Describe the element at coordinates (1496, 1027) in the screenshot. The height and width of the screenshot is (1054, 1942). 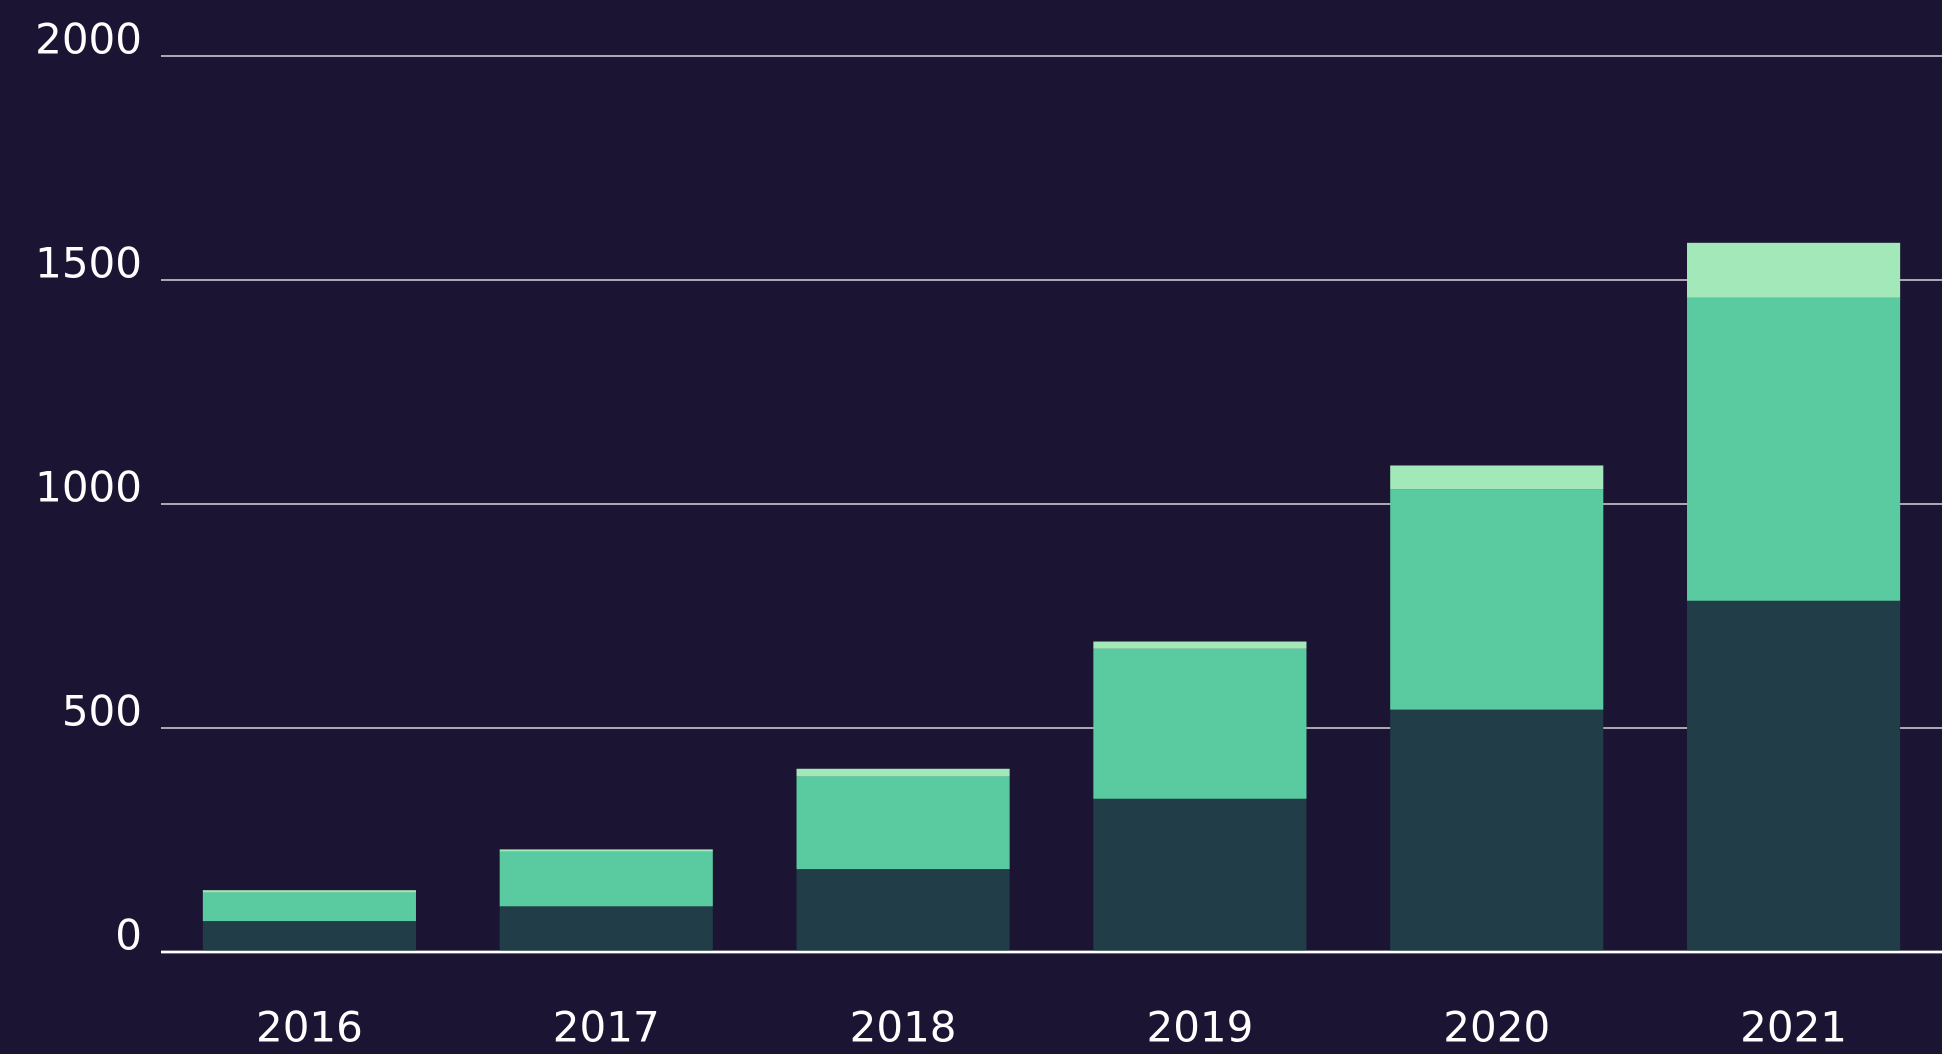
I see `x-tick-label: 2020` at that location.